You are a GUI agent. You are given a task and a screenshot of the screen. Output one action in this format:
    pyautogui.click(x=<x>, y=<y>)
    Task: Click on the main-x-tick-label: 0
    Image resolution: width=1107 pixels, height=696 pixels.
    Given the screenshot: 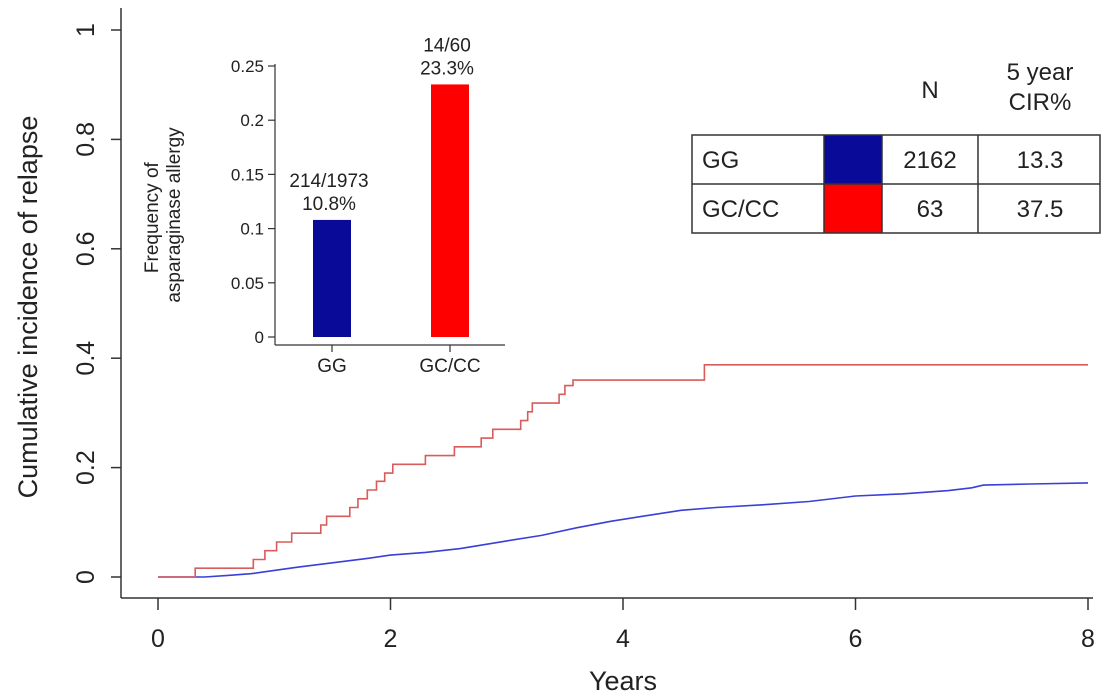 What is the action you would take?
    pyautogui.click(x=158, y=639)
    